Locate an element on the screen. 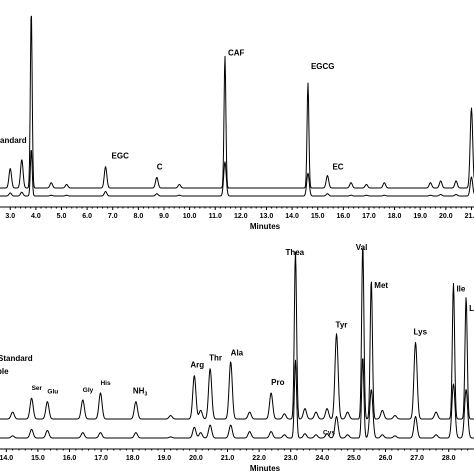 Image resolution: width=474 pixels, height=474 pixels. peak-label: Gly is located at coordinates (88, 390).